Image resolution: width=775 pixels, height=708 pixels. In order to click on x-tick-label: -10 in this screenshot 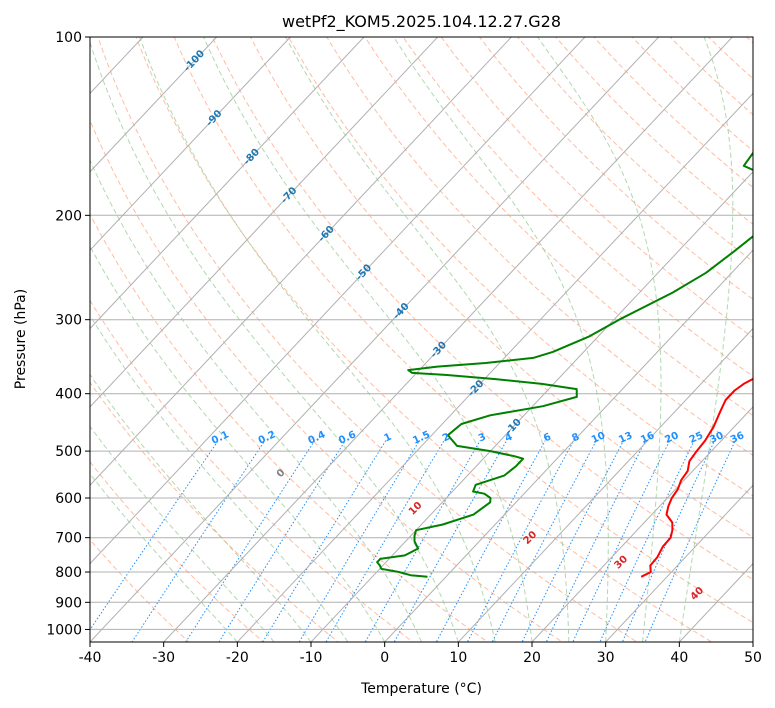, I will do `click(311, 658)`.